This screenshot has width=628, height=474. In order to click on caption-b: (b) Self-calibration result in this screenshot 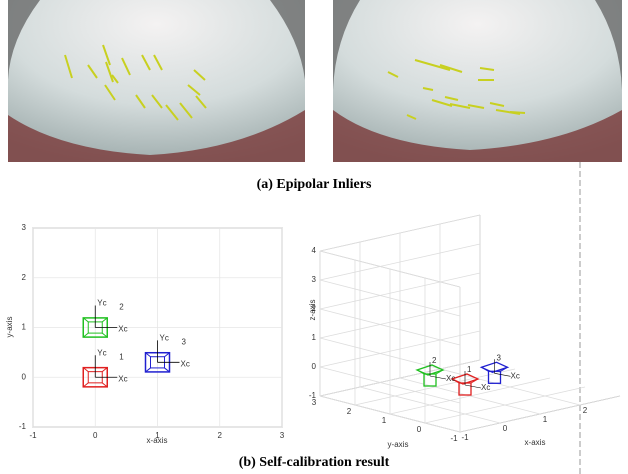, I will do `click(314, 462)`.